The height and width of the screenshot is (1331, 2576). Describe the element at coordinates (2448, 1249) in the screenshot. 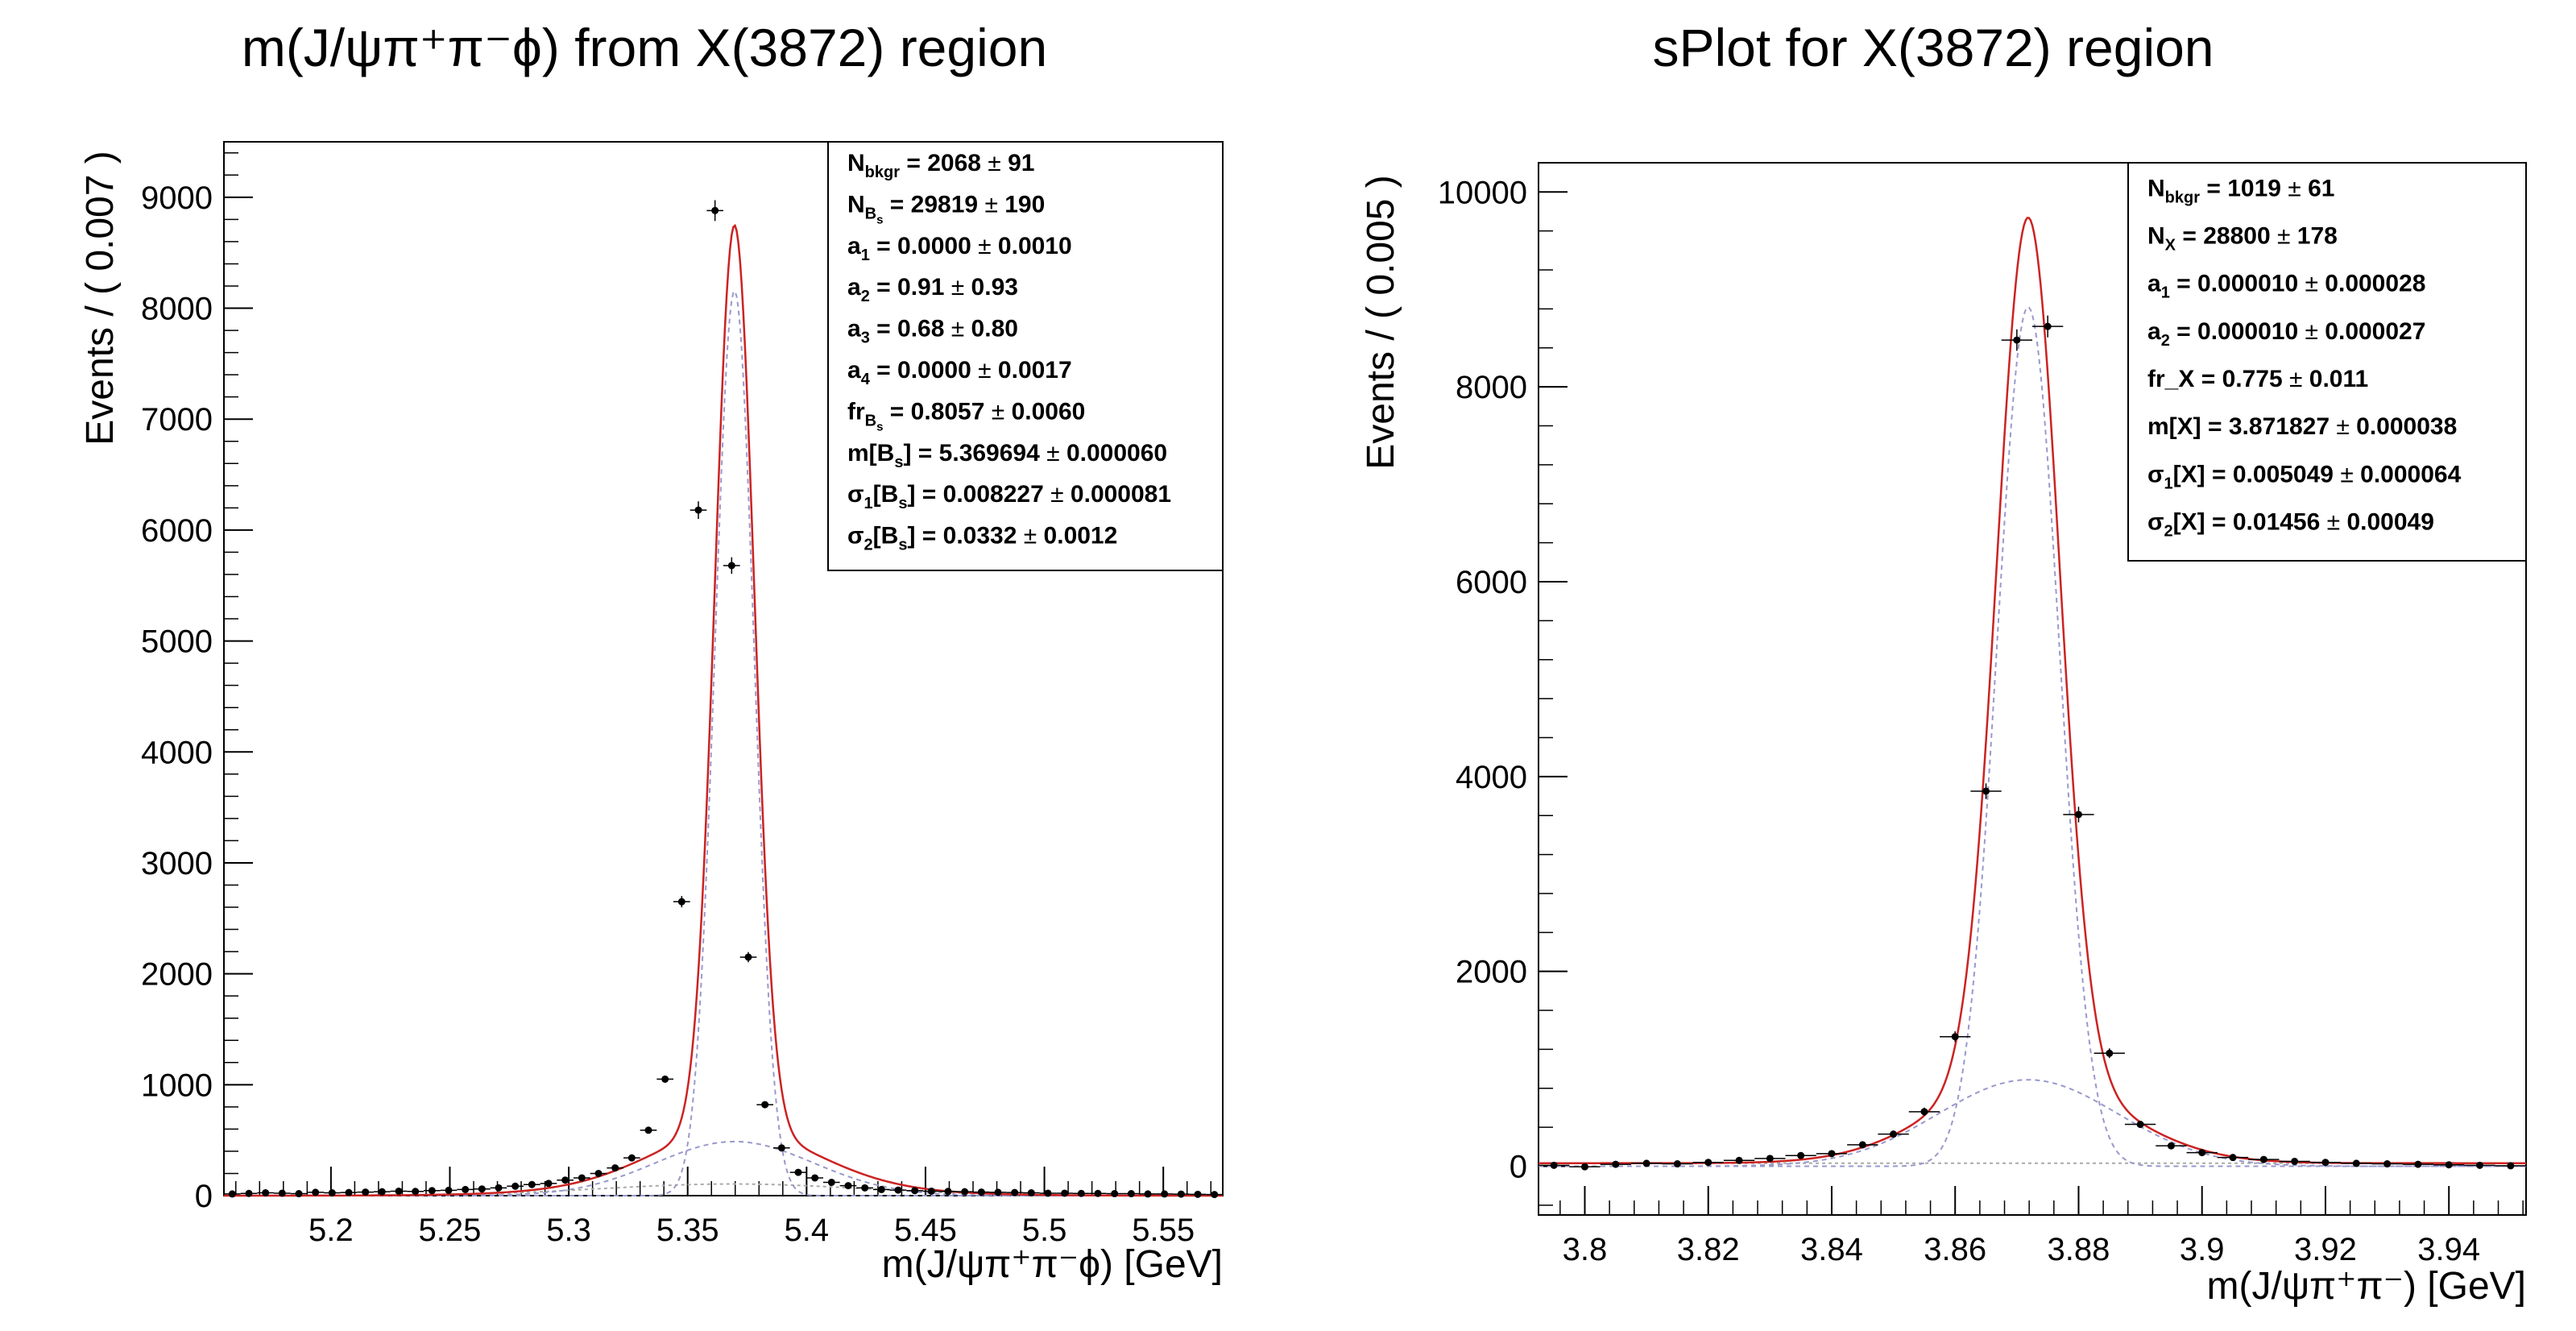

I see `right-chart-xtick-label: 3.94` at that location.